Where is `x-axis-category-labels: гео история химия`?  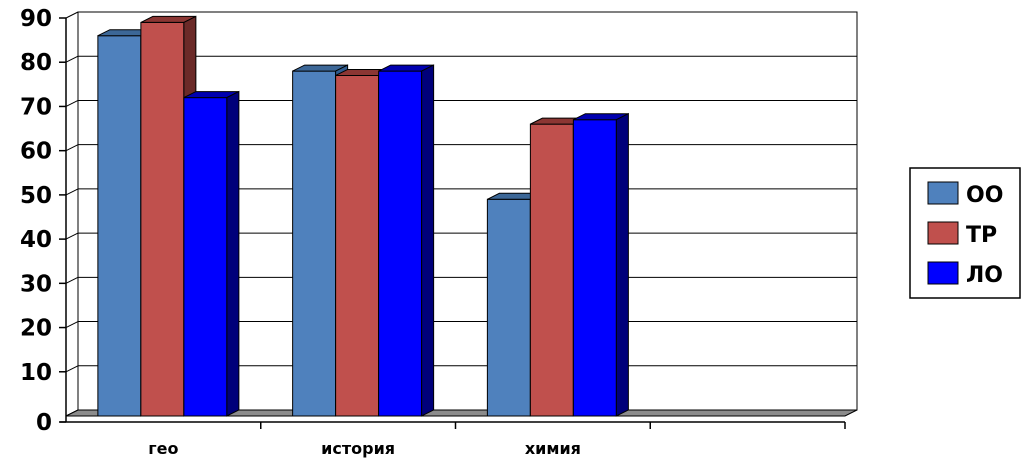
x-axis-category-labels: гео история химия is located at coordinates (364, 448).